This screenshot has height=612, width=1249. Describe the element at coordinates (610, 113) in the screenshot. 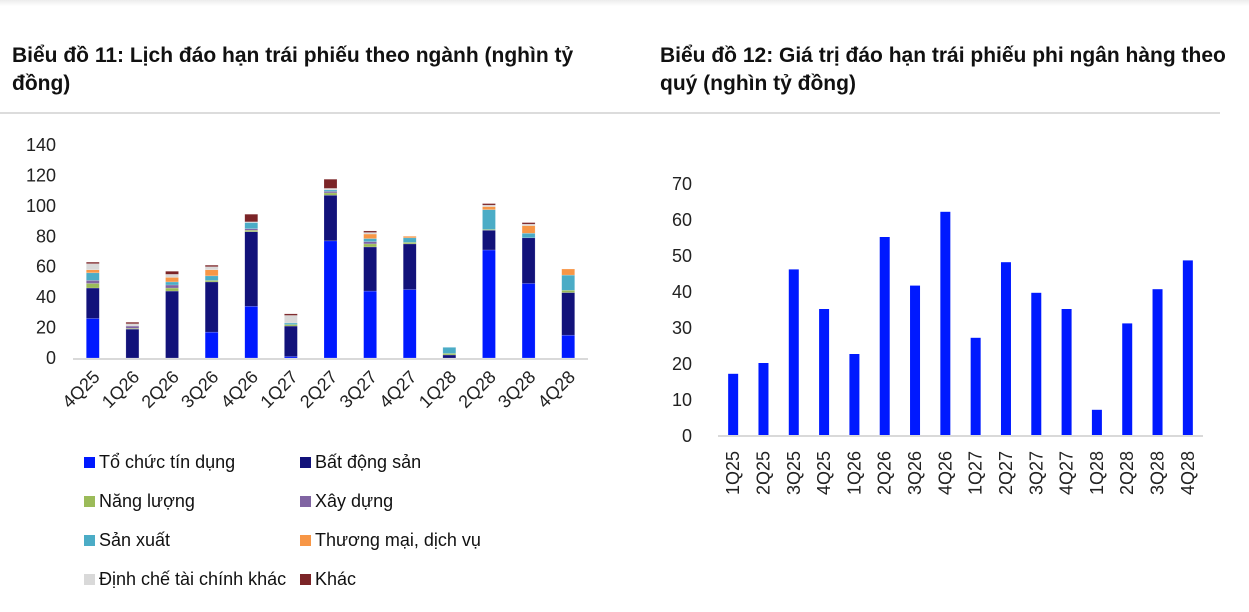

I see `title-divider` at that location.